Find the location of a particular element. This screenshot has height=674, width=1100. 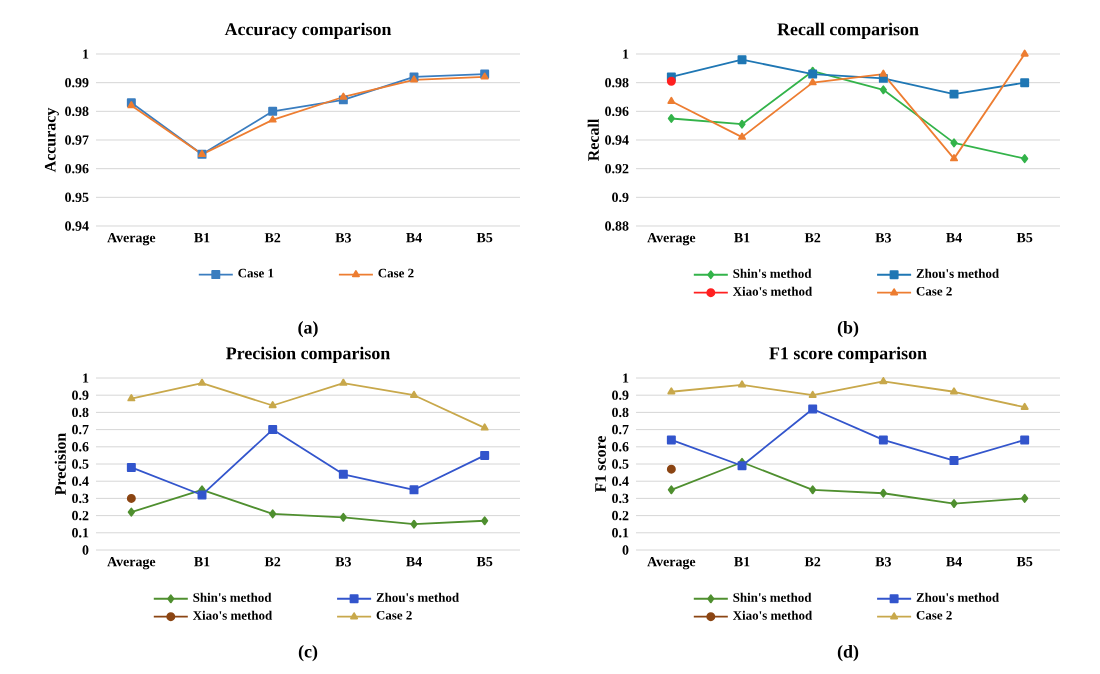

text: (c) is located at coordinates (308, 653).